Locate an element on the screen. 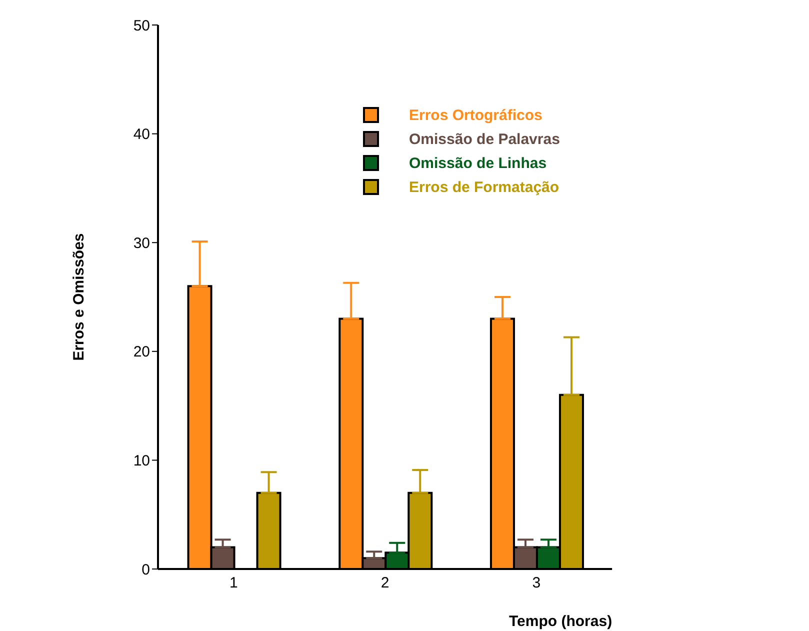 Image resolution: width=809 pixels, height=631 pixels. y-axis-title: Erros e Omissões is located at coordinates (79, 297).